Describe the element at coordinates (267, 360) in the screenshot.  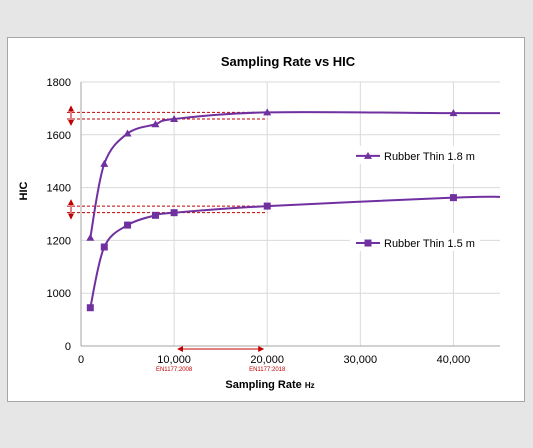
I see `x-tick-label: 20,000` at that location.